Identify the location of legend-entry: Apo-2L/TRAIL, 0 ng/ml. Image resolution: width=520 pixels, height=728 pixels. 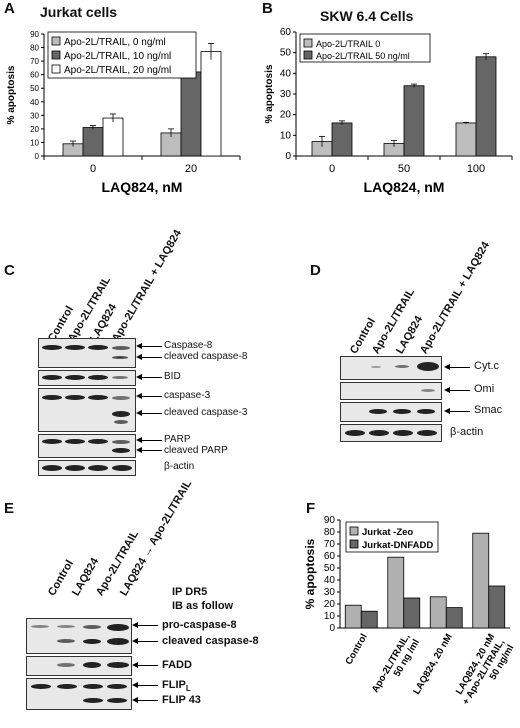
(115, 42).